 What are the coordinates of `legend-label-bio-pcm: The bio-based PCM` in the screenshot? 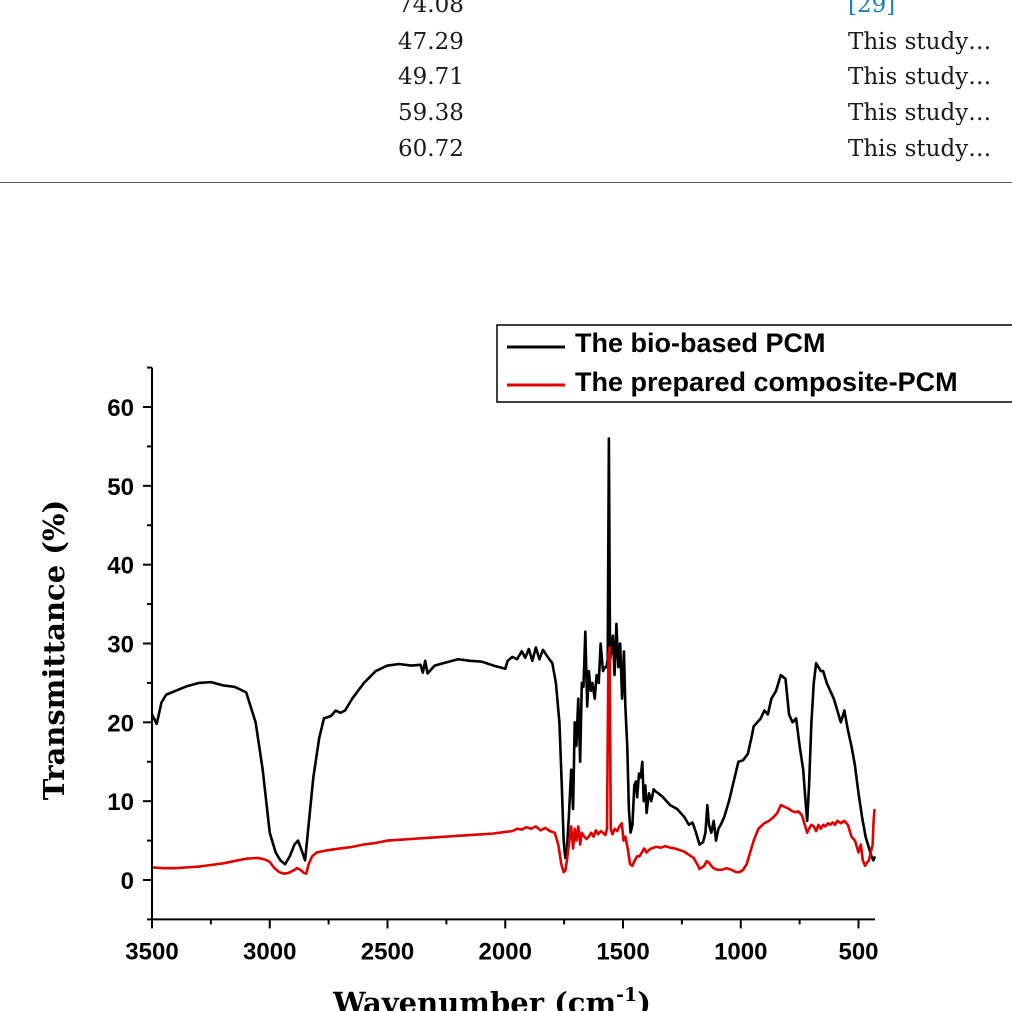 It's located at (700, 343).